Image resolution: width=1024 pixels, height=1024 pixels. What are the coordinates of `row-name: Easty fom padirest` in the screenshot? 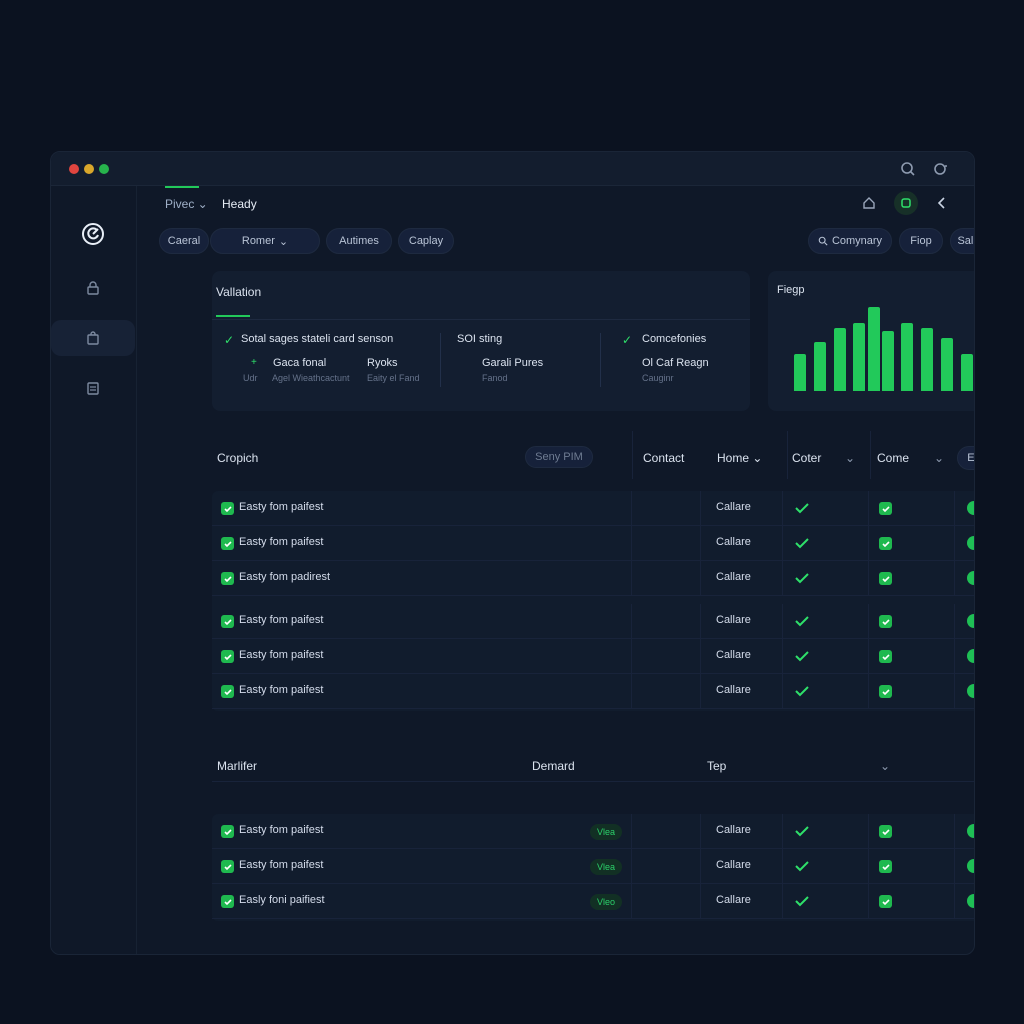 It's located at (285, 577).